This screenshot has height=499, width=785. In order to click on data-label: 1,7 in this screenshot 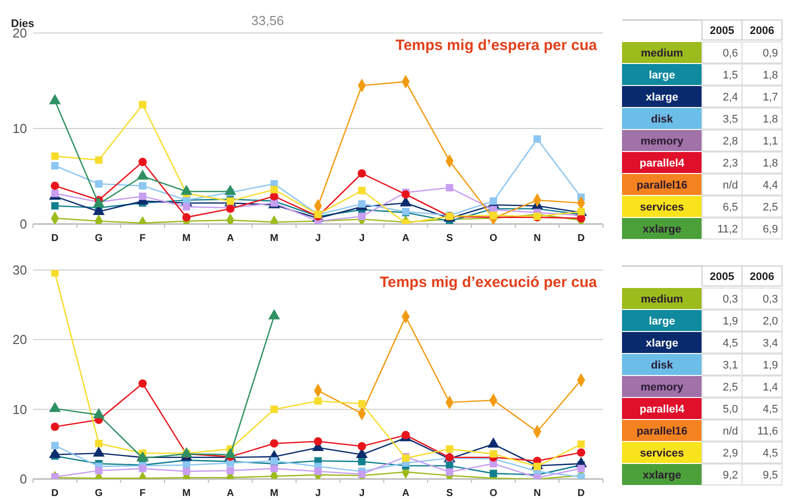, I will do `click(770, 97)`.